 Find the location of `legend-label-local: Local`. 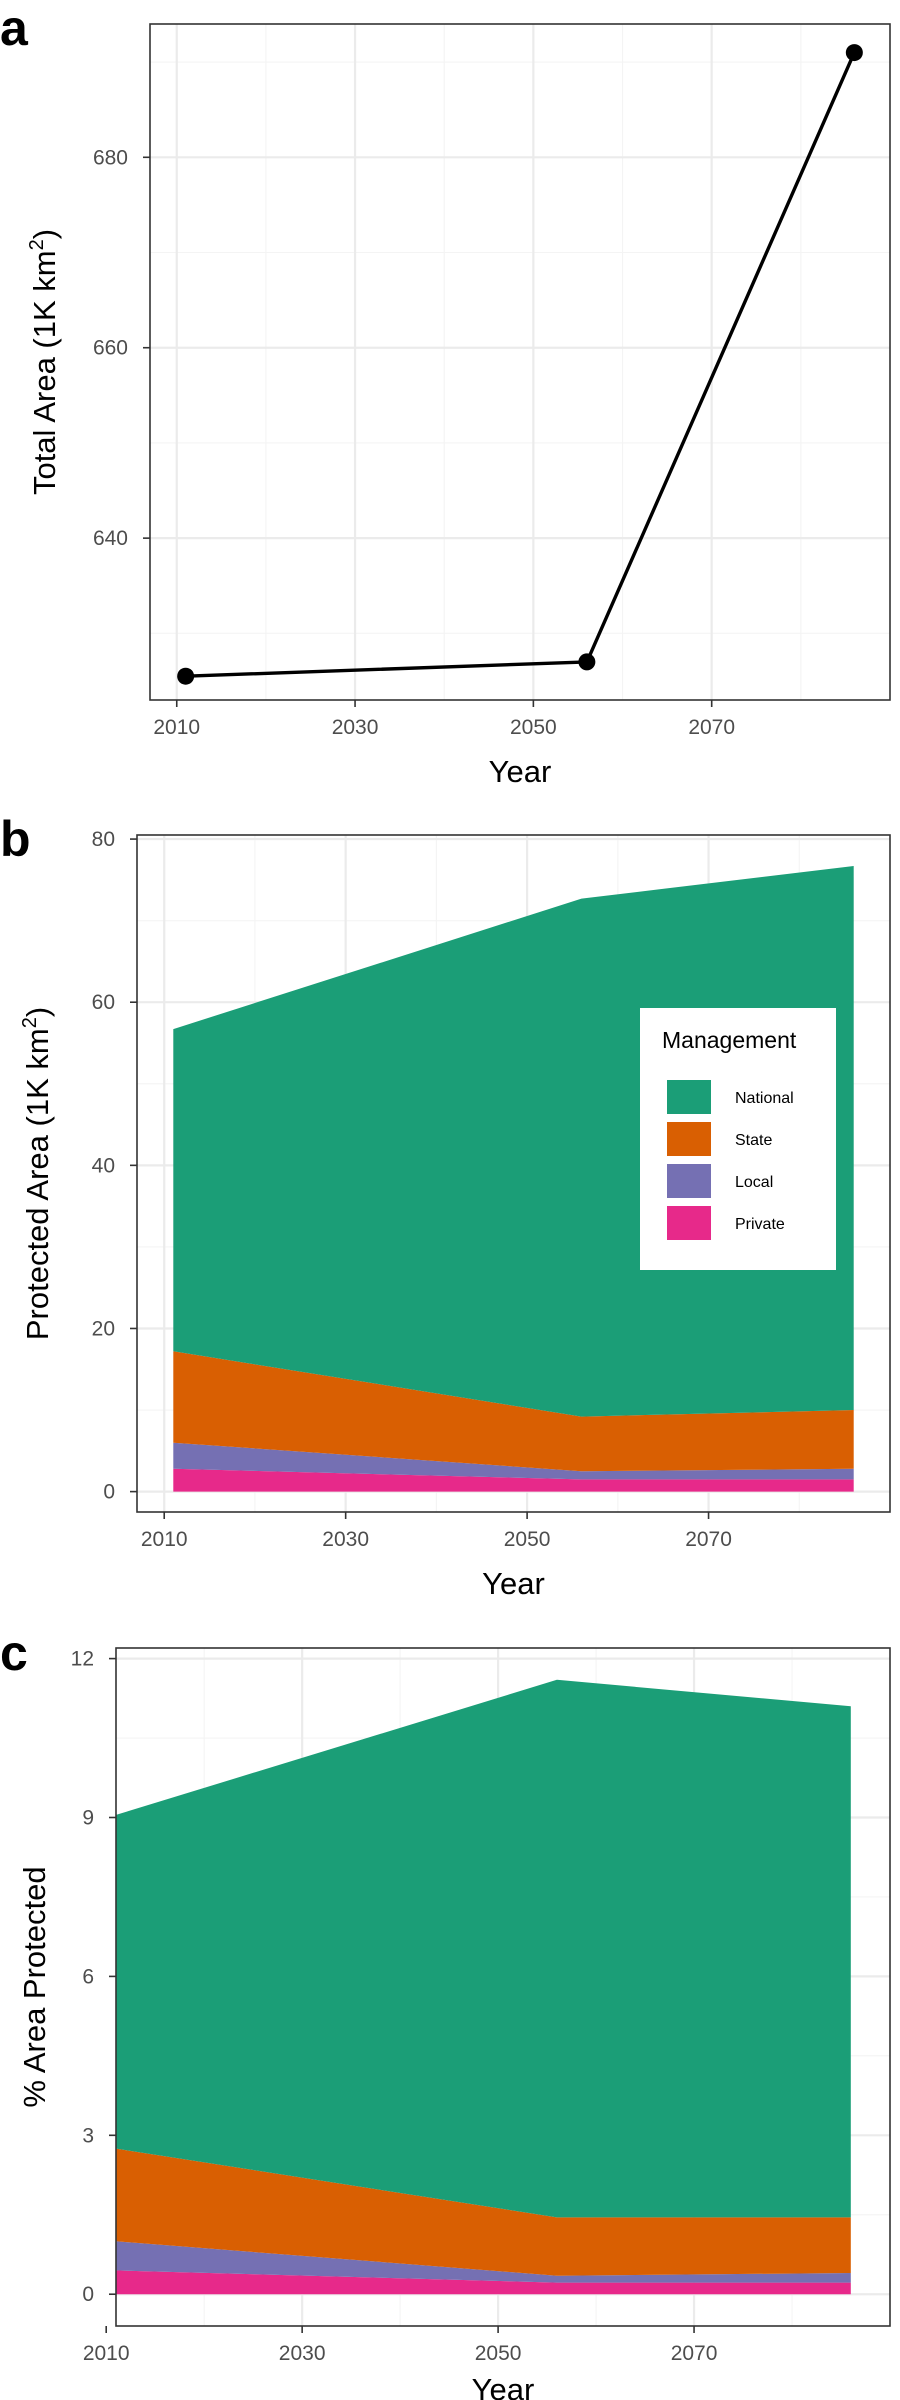

legend-label-local: Local is located at coordinates (754, 1182).